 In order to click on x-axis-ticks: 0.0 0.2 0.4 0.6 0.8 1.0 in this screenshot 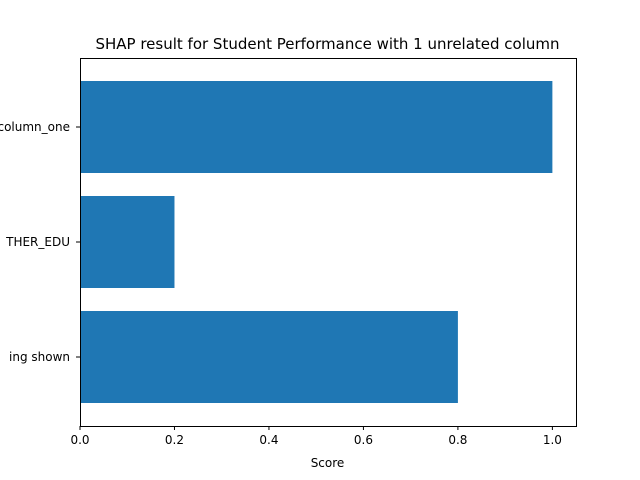, I will do `click(316, 436)`.